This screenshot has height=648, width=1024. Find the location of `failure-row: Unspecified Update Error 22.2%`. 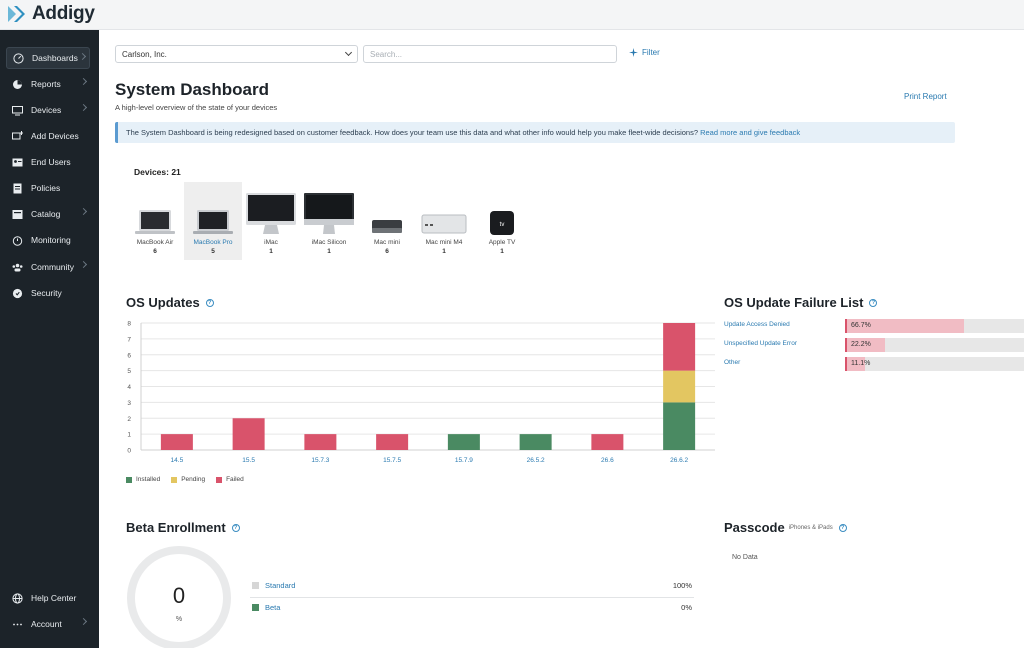

failure-row: Unspecified Update Error 22.2% is located at coordinates (874, 345).